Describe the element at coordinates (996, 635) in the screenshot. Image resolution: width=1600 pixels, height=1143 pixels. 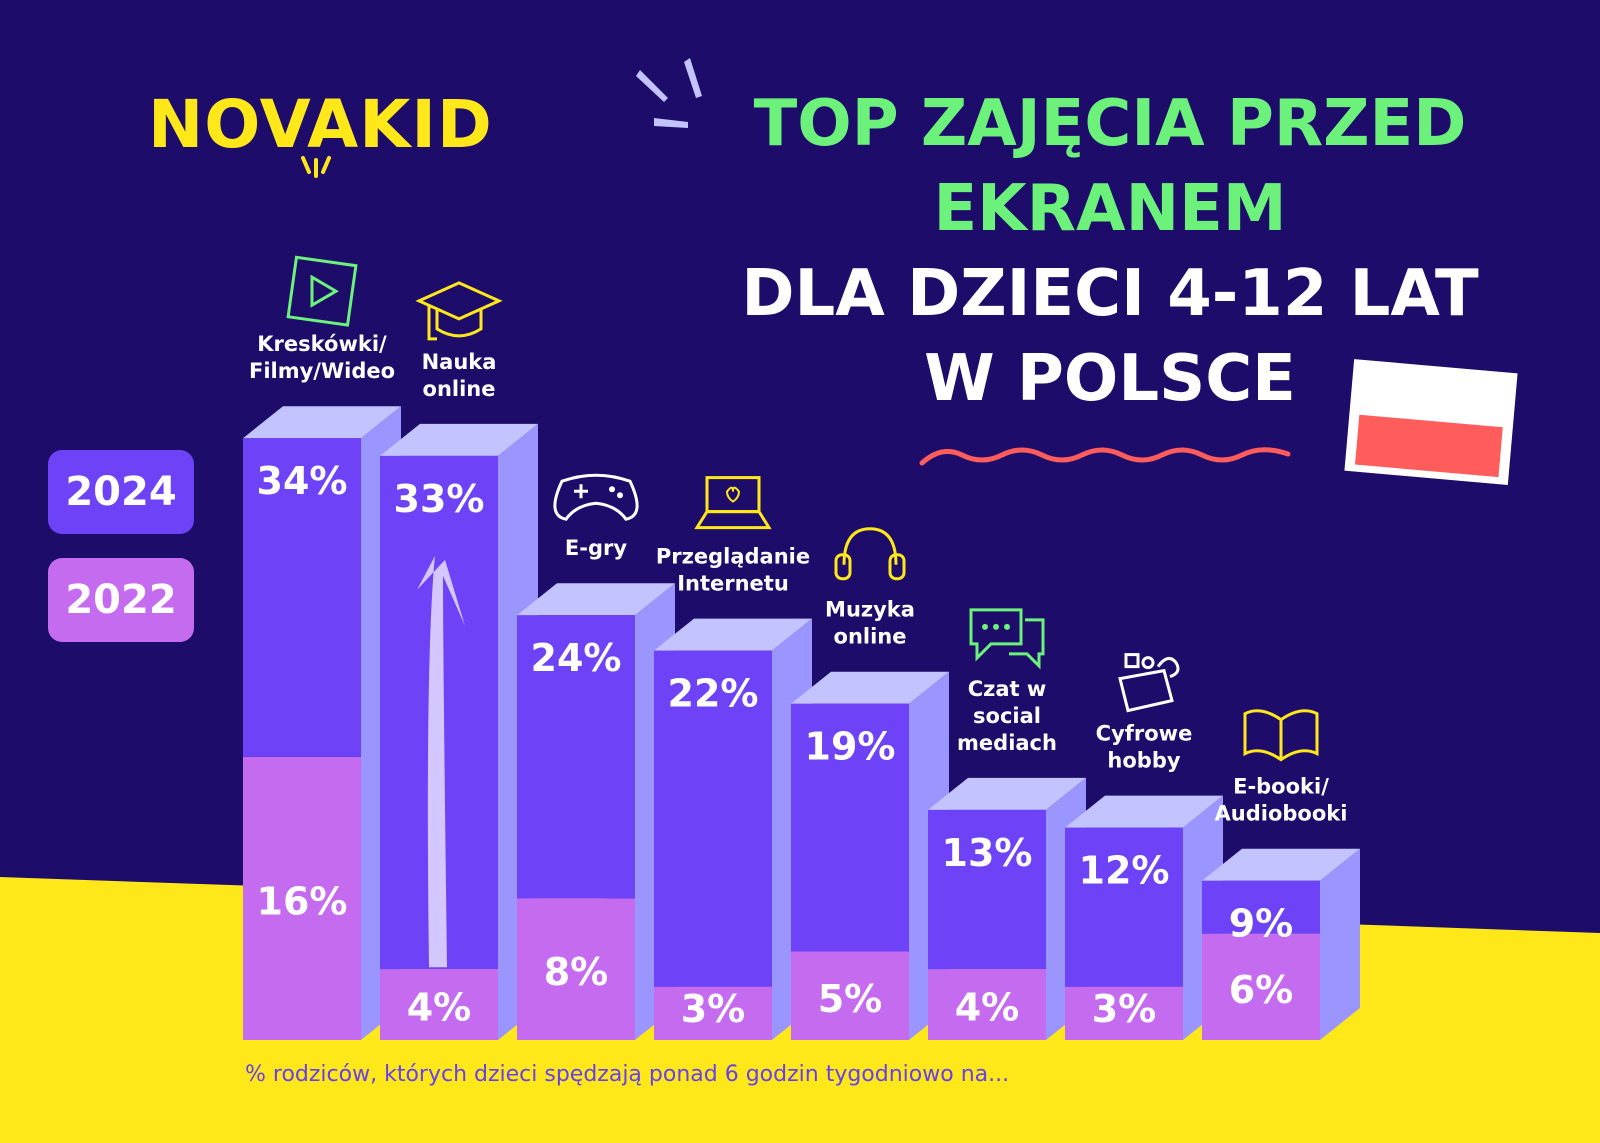
I see `chat-bubble` at that location.